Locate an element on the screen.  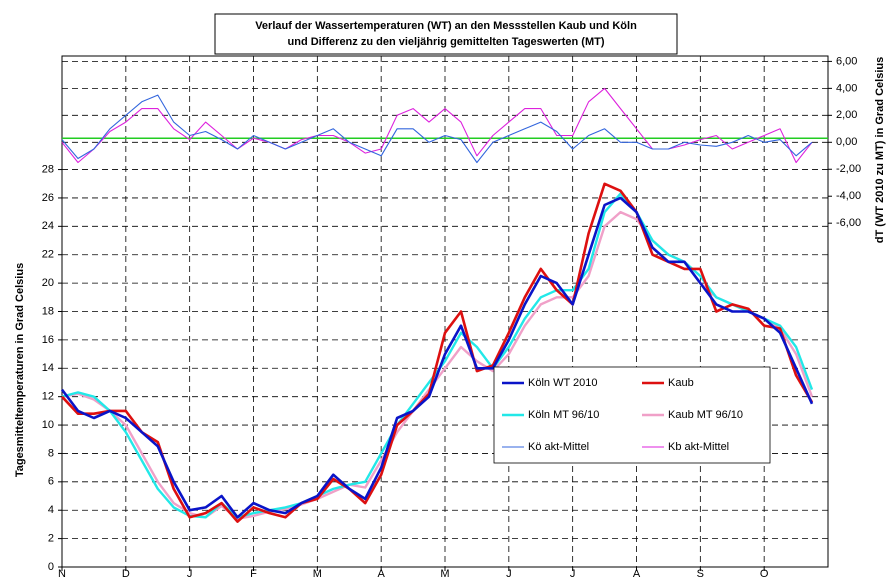
y2-tick-label: 6,00 is located at coordinates (846, 61).